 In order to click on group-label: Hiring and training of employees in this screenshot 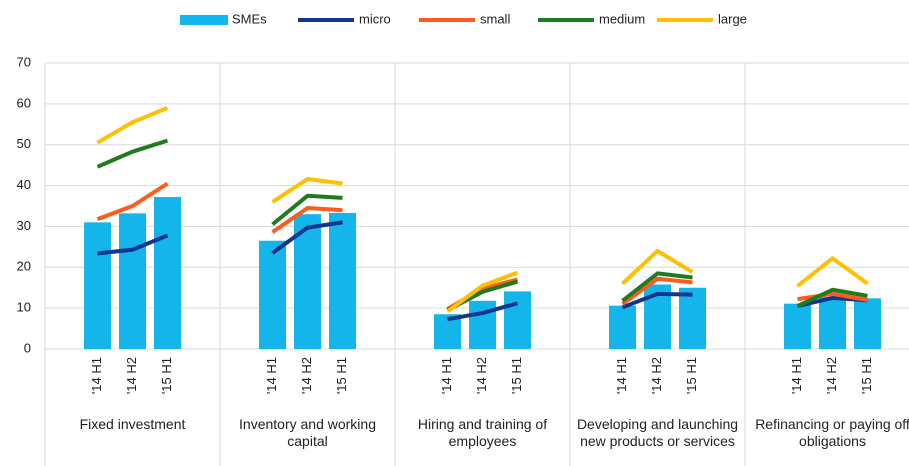, I will do `click(482, 432)`.